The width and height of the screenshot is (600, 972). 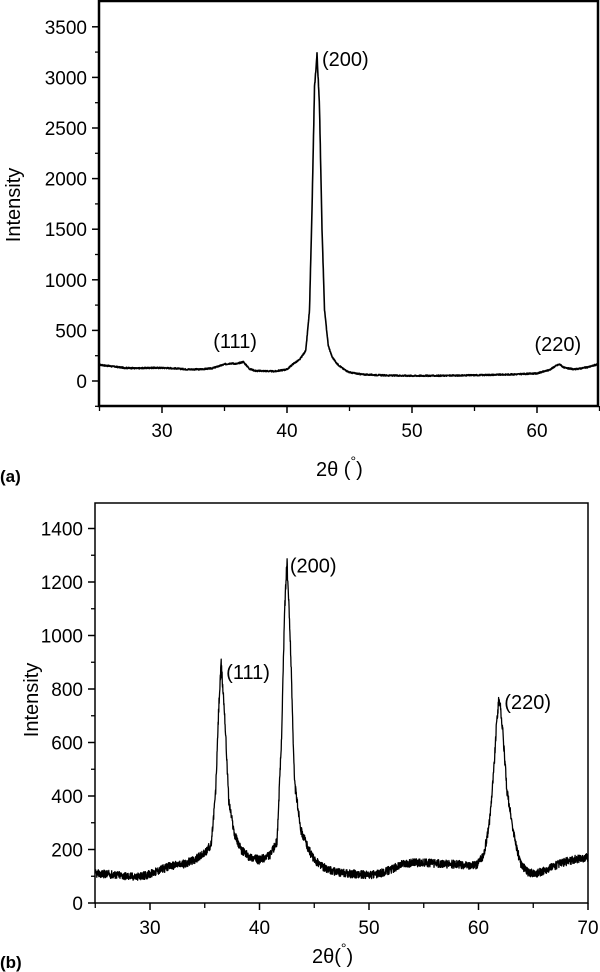 What do you see at coordinates (359, 470) in the screenshot?
I see `panel-a-x-axis-title-close: )` at bounding box center [359, 470].